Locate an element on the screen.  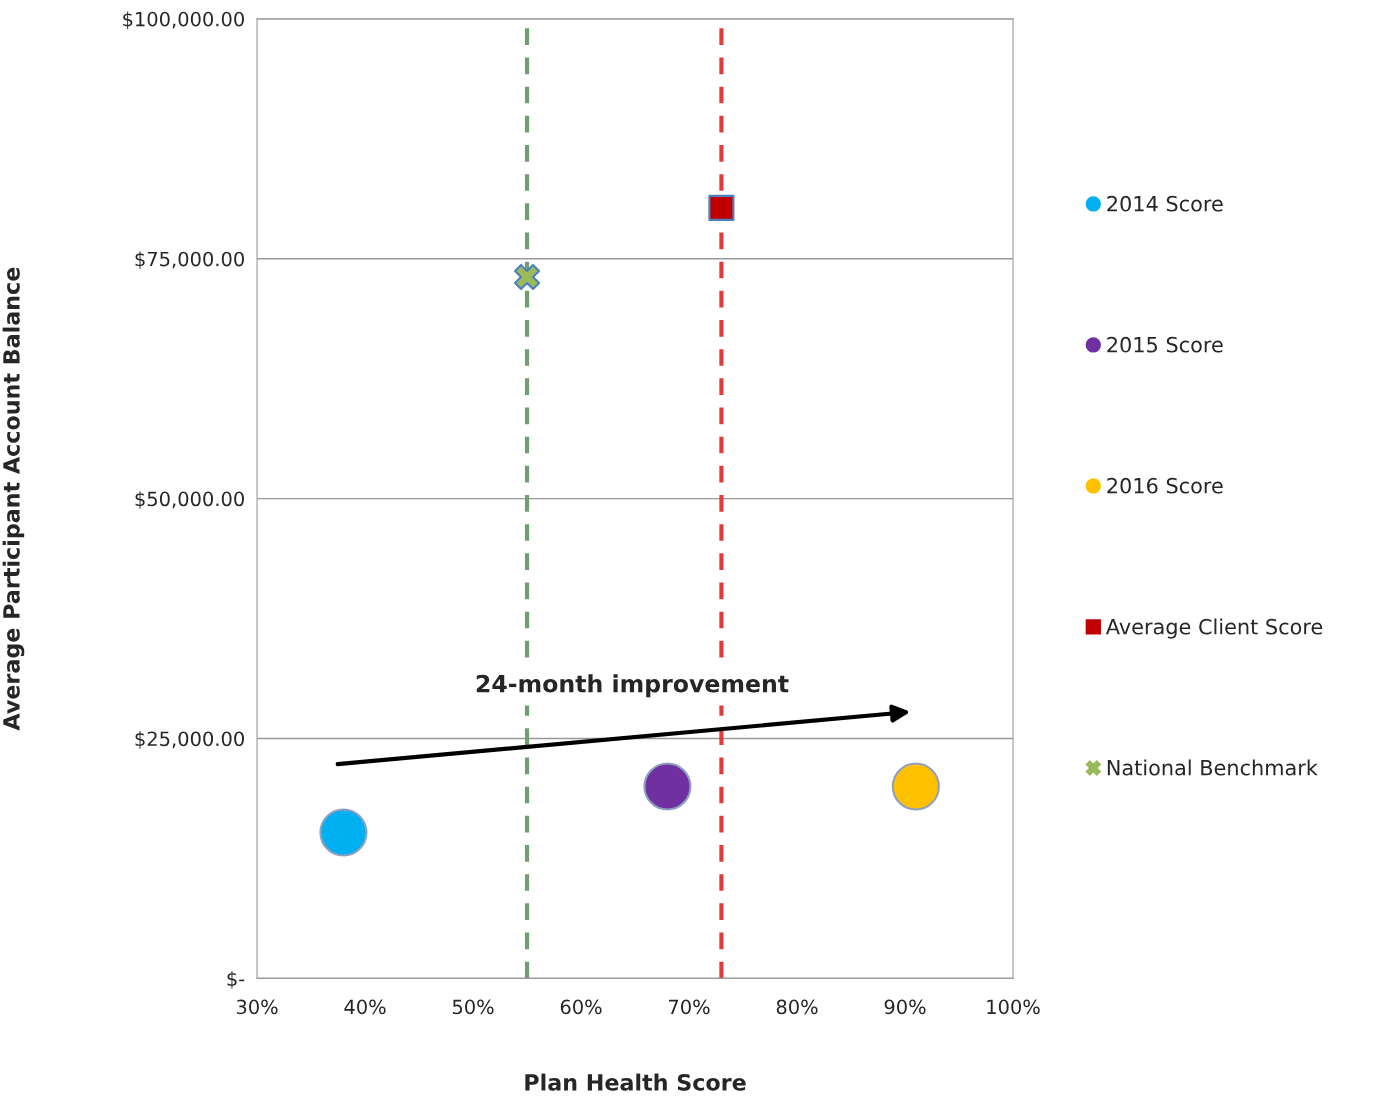
x-tick-label: 80% is located at coordinates (797, 1007).